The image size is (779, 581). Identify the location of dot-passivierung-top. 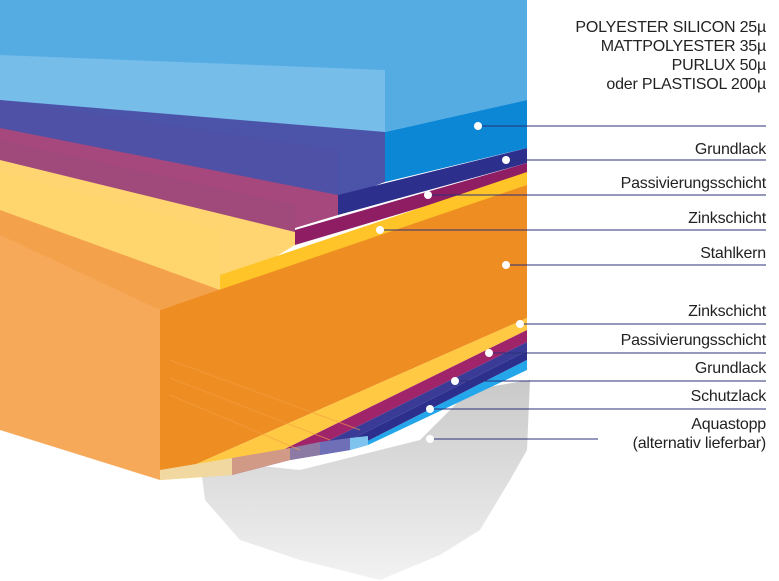
(428, 195).